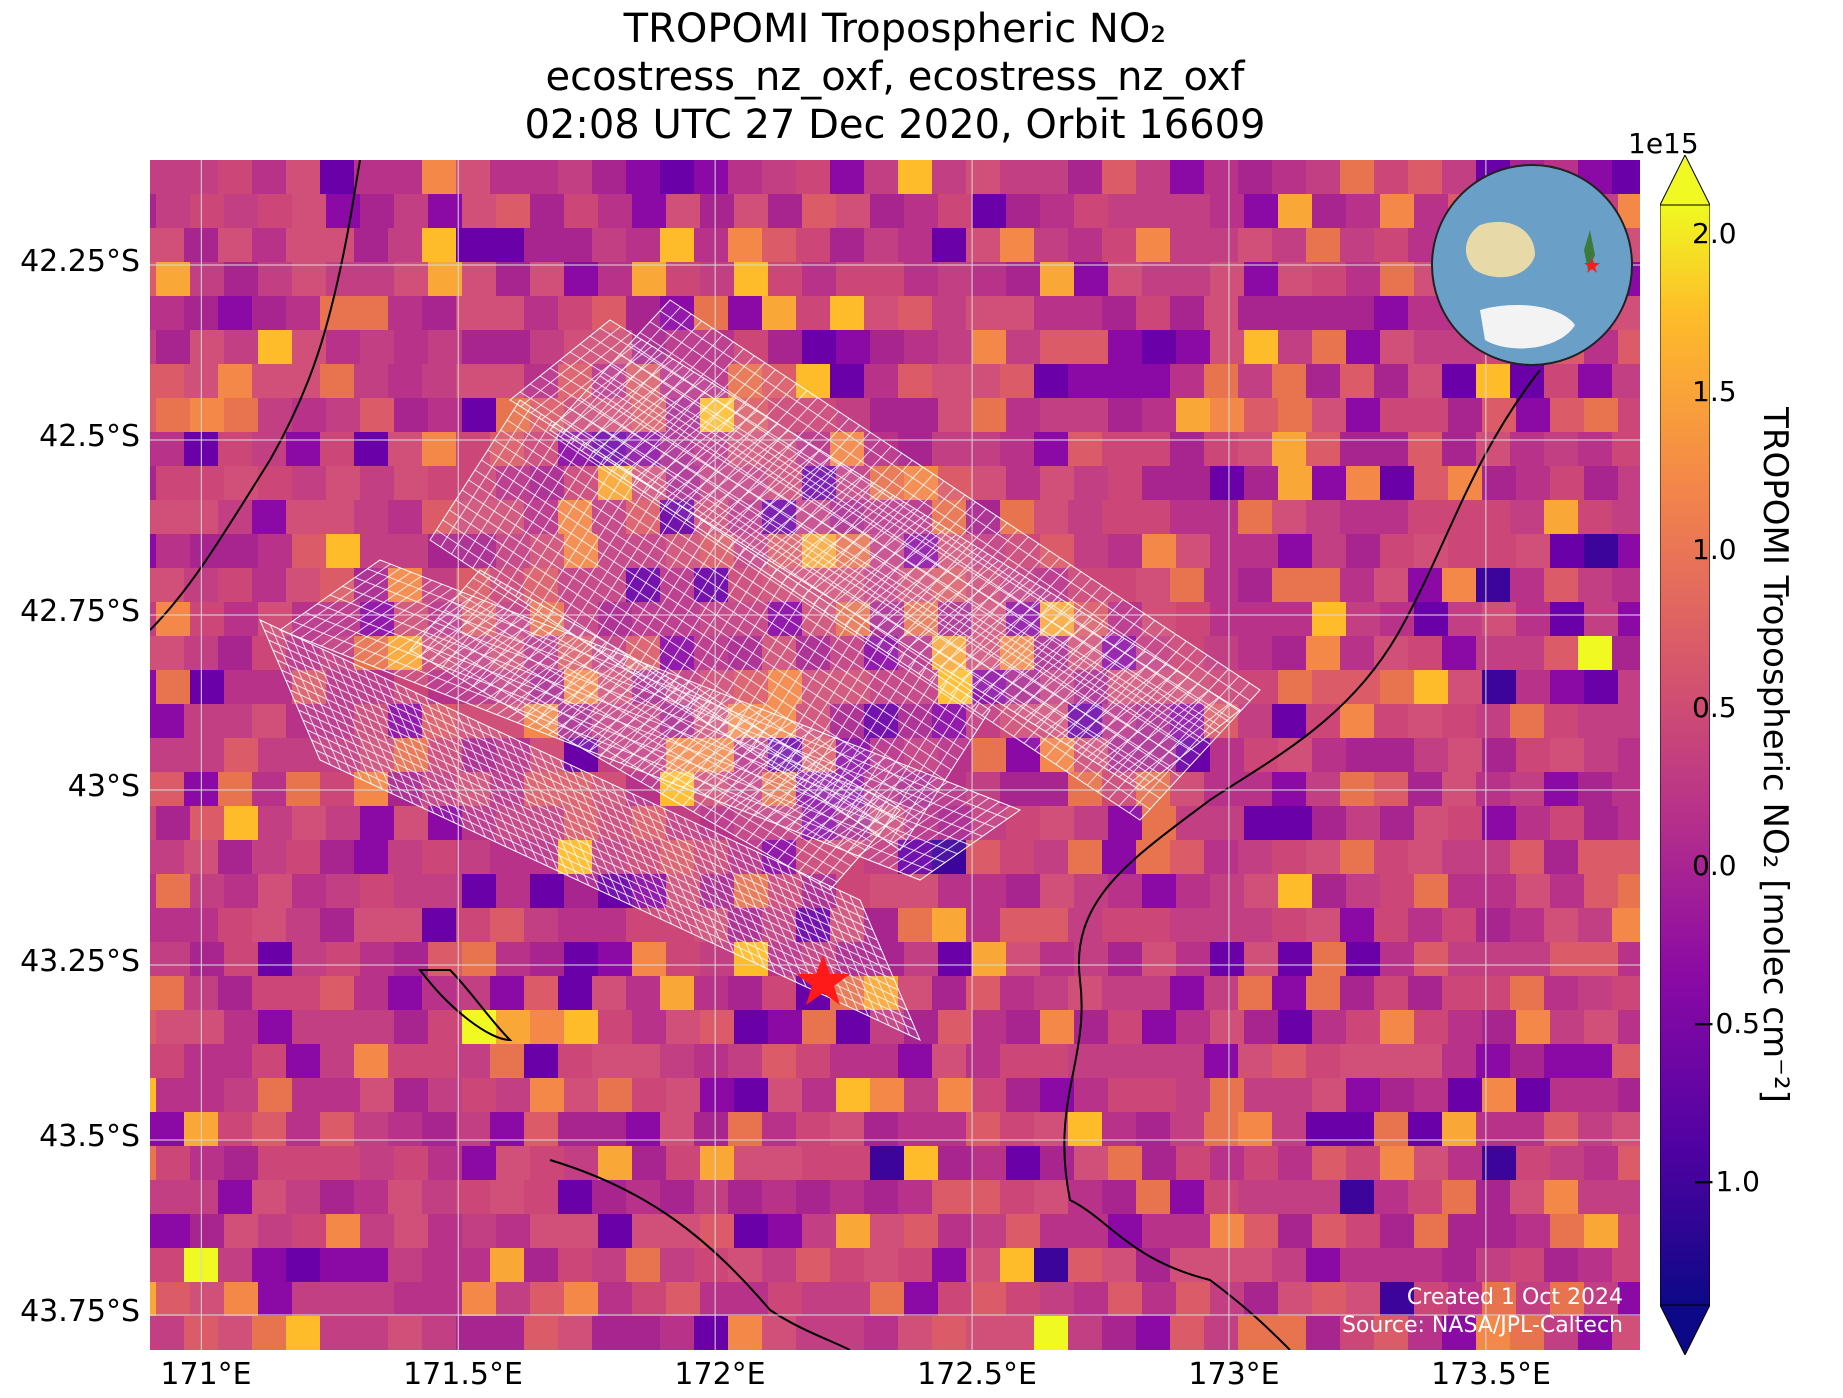 The height and width of the screenshot is (1398, 1843). Describe the element at coordinates (1685, 755) in the screenshot. I see `colorbar` at that location.